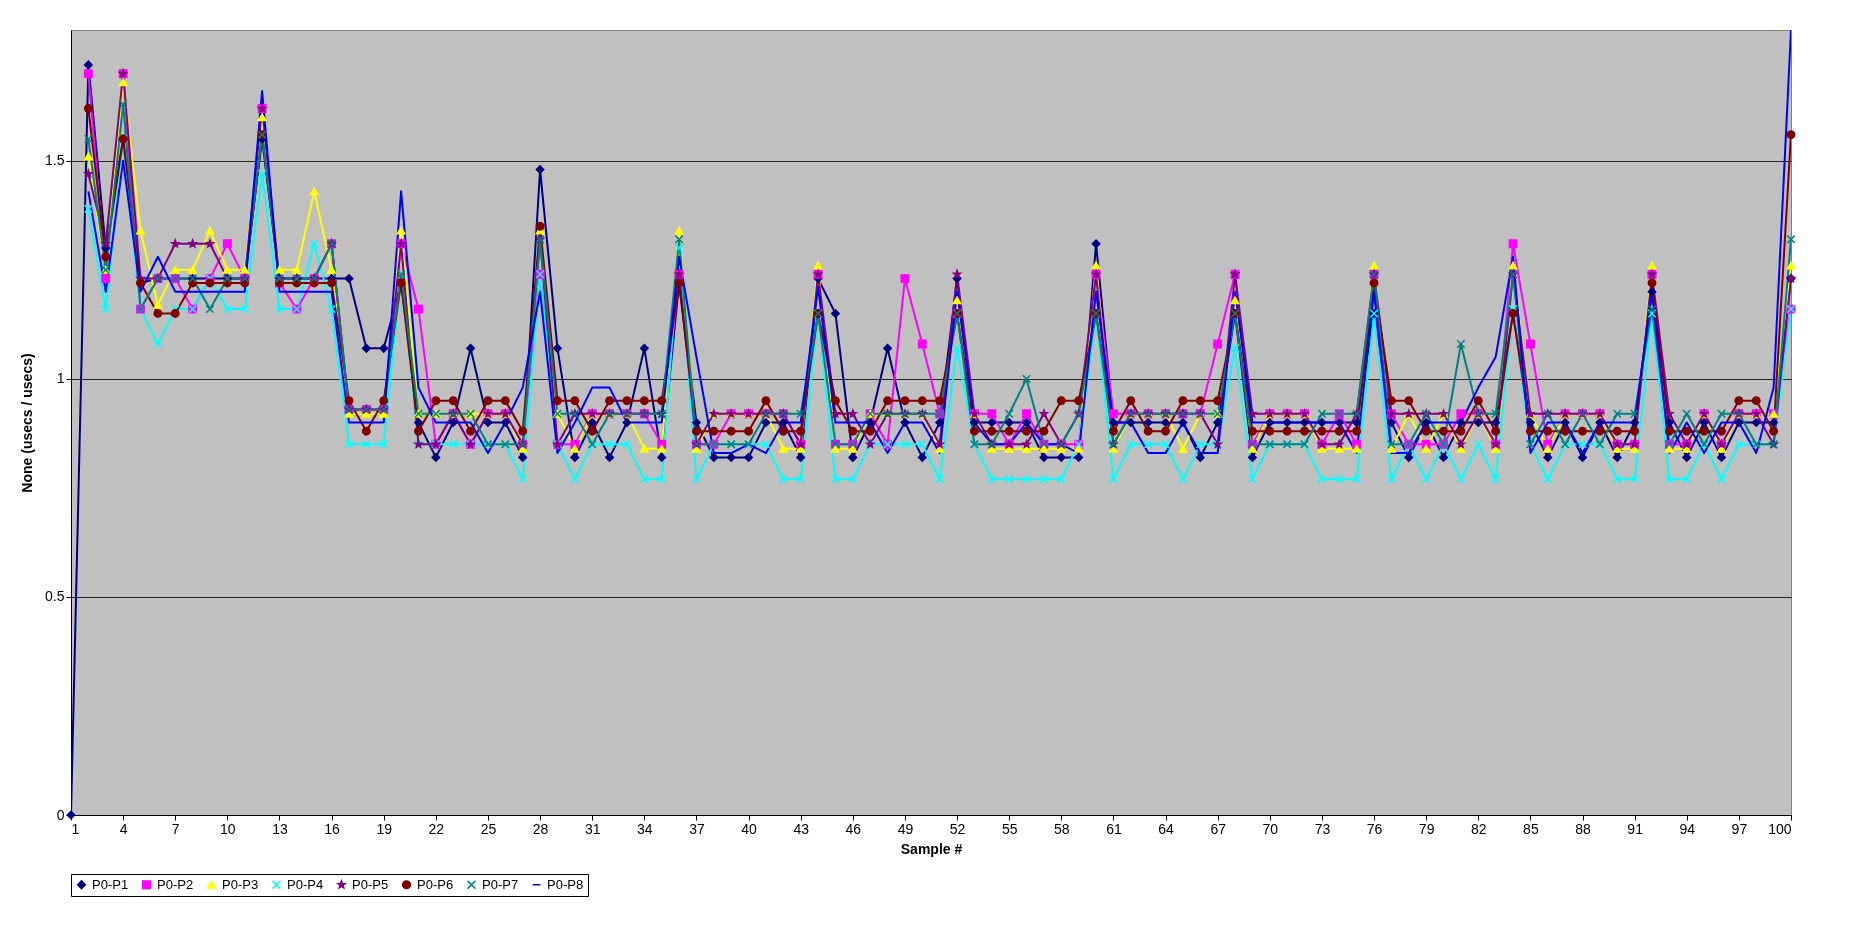  What do you see at coordinates (228, 828) in the screenshot?
I see `x-tick-label: 10` at bounding box center [228, 828].